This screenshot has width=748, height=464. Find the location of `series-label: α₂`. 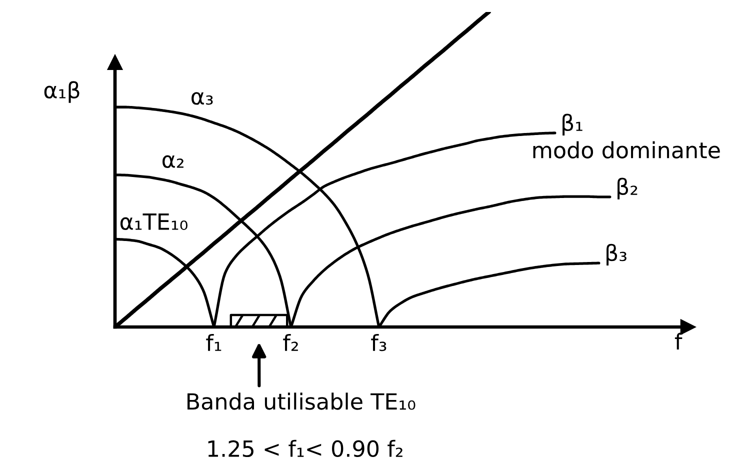

series-label: α₂ is located at coordinates (173, 161).